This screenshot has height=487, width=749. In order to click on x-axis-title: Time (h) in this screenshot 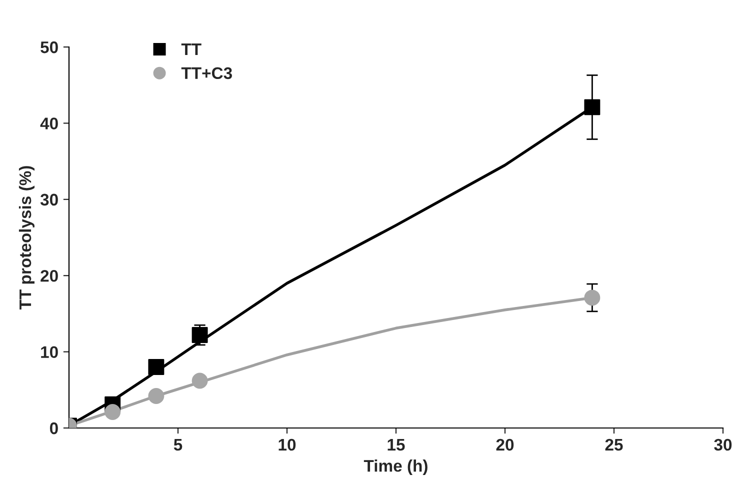, I will do `click(396, 468)`.